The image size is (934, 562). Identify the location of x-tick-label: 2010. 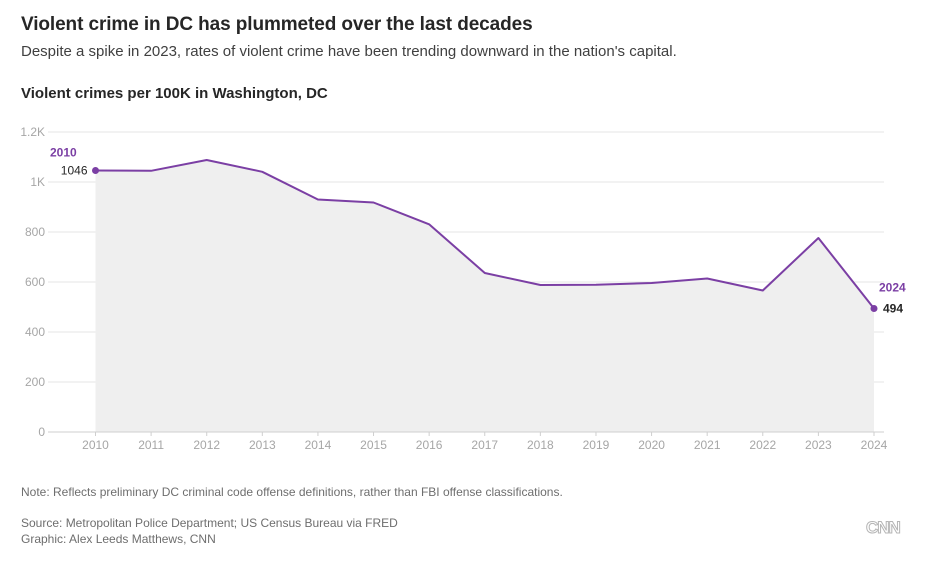
(95, 445).